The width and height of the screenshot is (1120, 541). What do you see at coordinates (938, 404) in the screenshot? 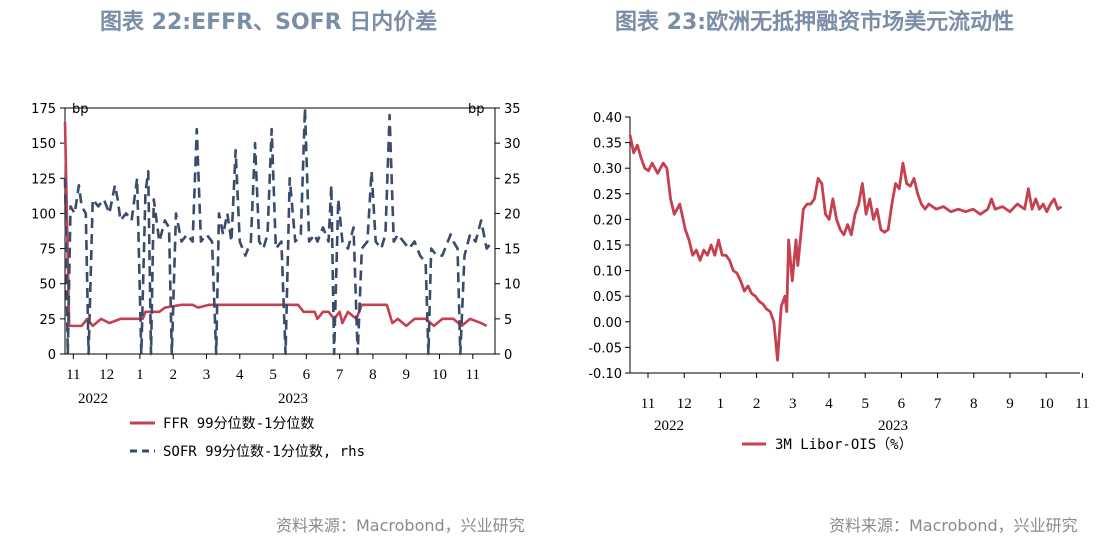
I see `right-chart-xtick-label: 7` at bounding box center [938, 404].